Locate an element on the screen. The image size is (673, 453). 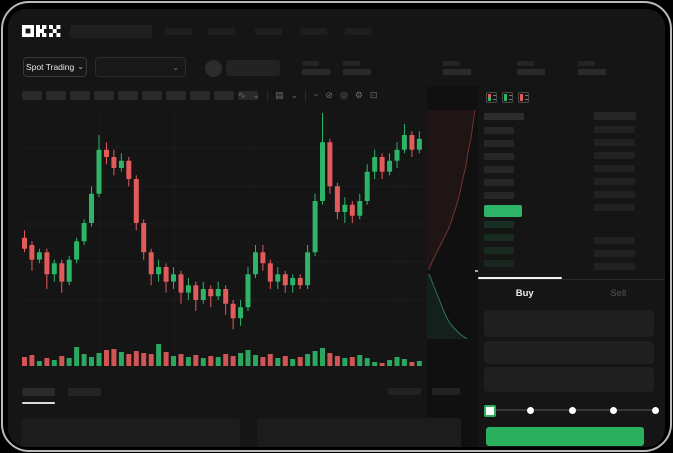
book-combined-icon is located at coordinates (491, 97).